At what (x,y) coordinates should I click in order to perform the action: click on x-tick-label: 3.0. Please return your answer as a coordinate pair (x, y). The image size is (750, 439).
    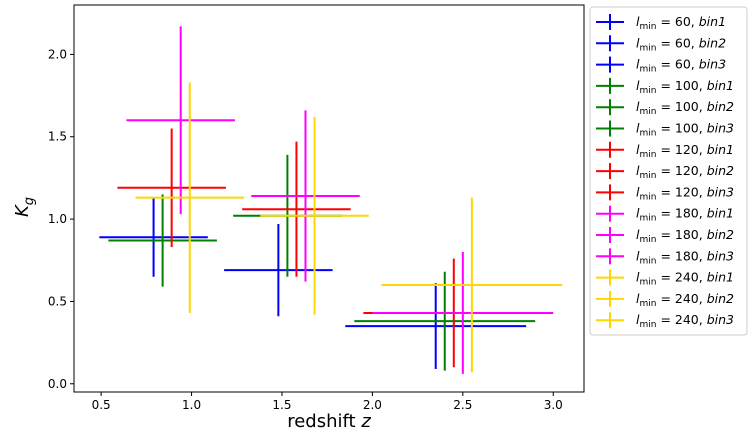
    Looking at the image, I should click on (553, 405).